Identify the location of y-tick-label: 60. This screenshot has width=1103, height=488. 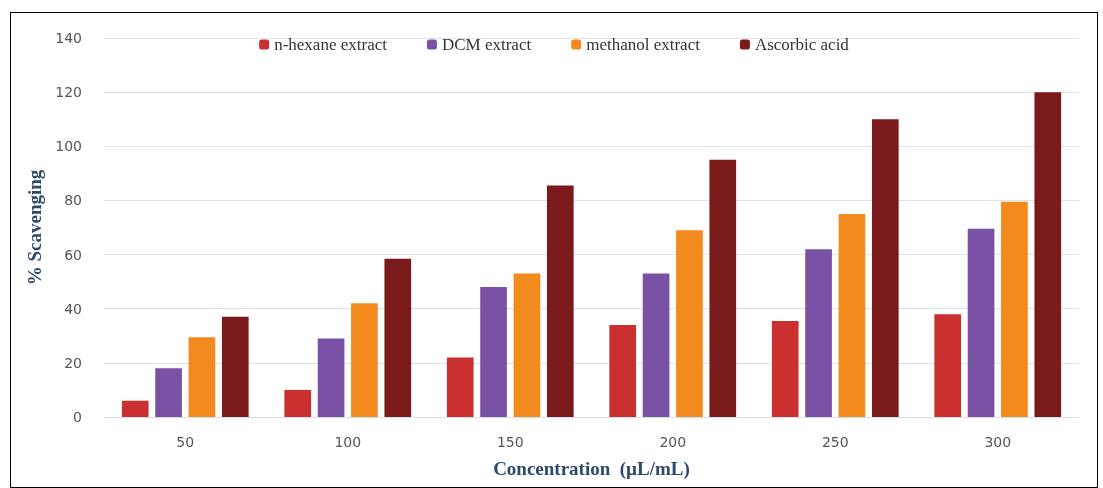
(73, 254).